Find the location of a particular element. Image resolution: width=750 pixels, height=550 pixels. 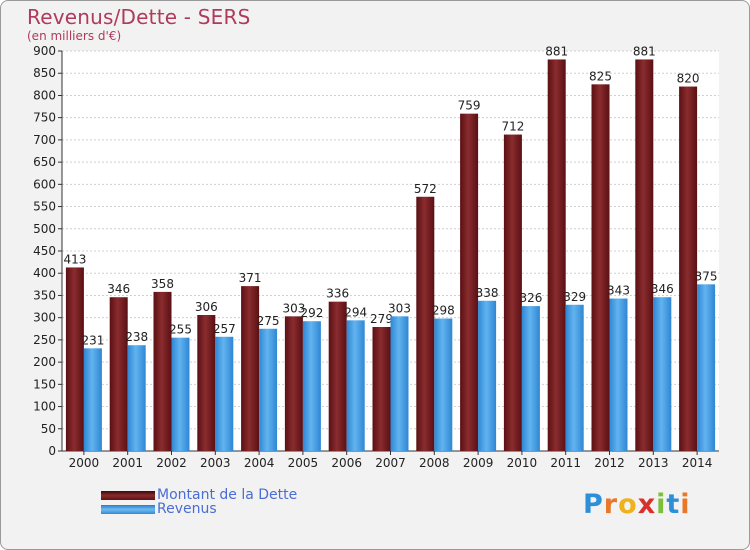

y-tick-label: 400 is located at coordinates (44, 273).